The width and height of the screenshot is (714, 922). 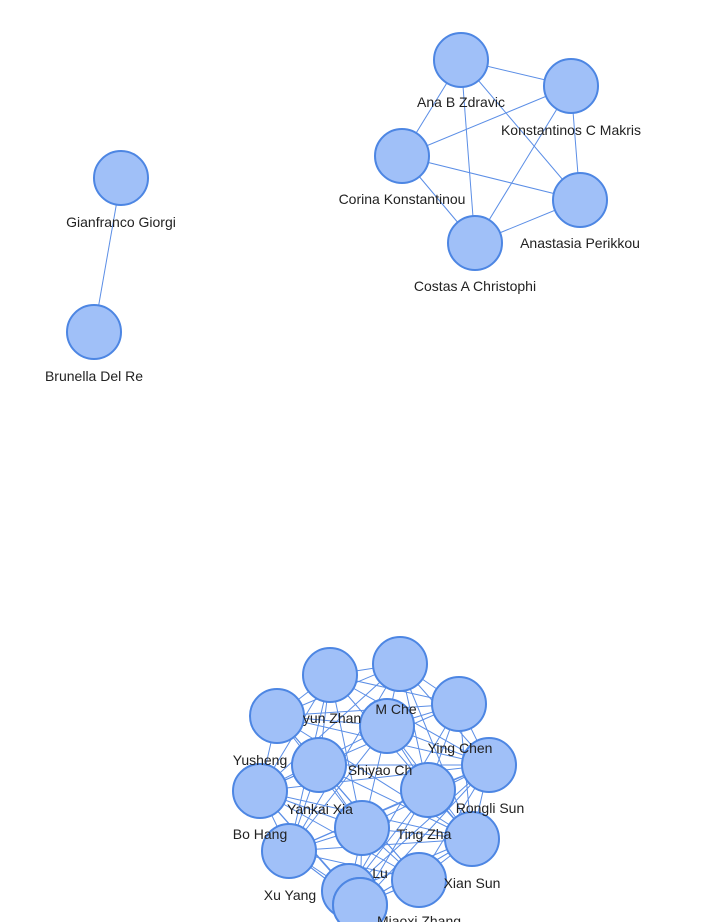 What do you see at coordinates (419, 880) in the screenshot?
I see `node-c13` at bounding box center [419, 880].